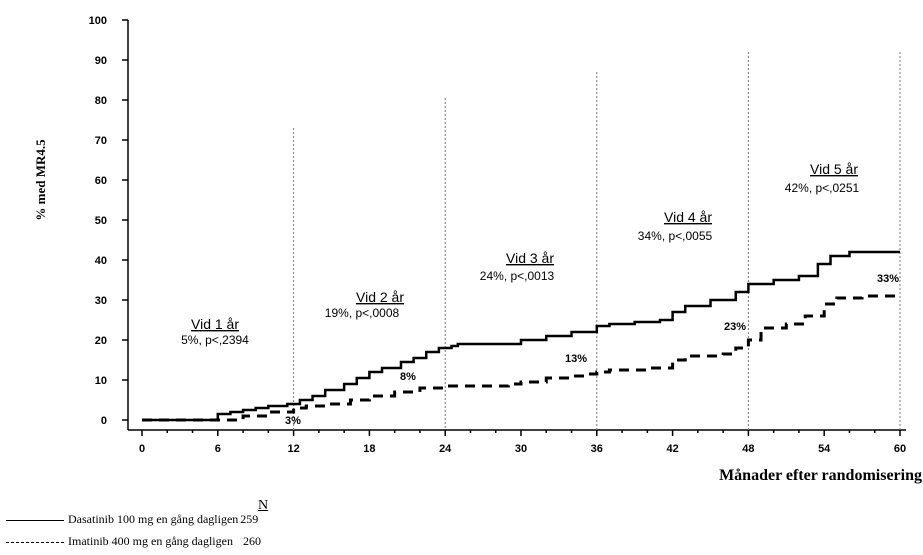  Describe the element at coordinates (101, 261) in the screenshot. I see `y-tick-label: 40` at that location.